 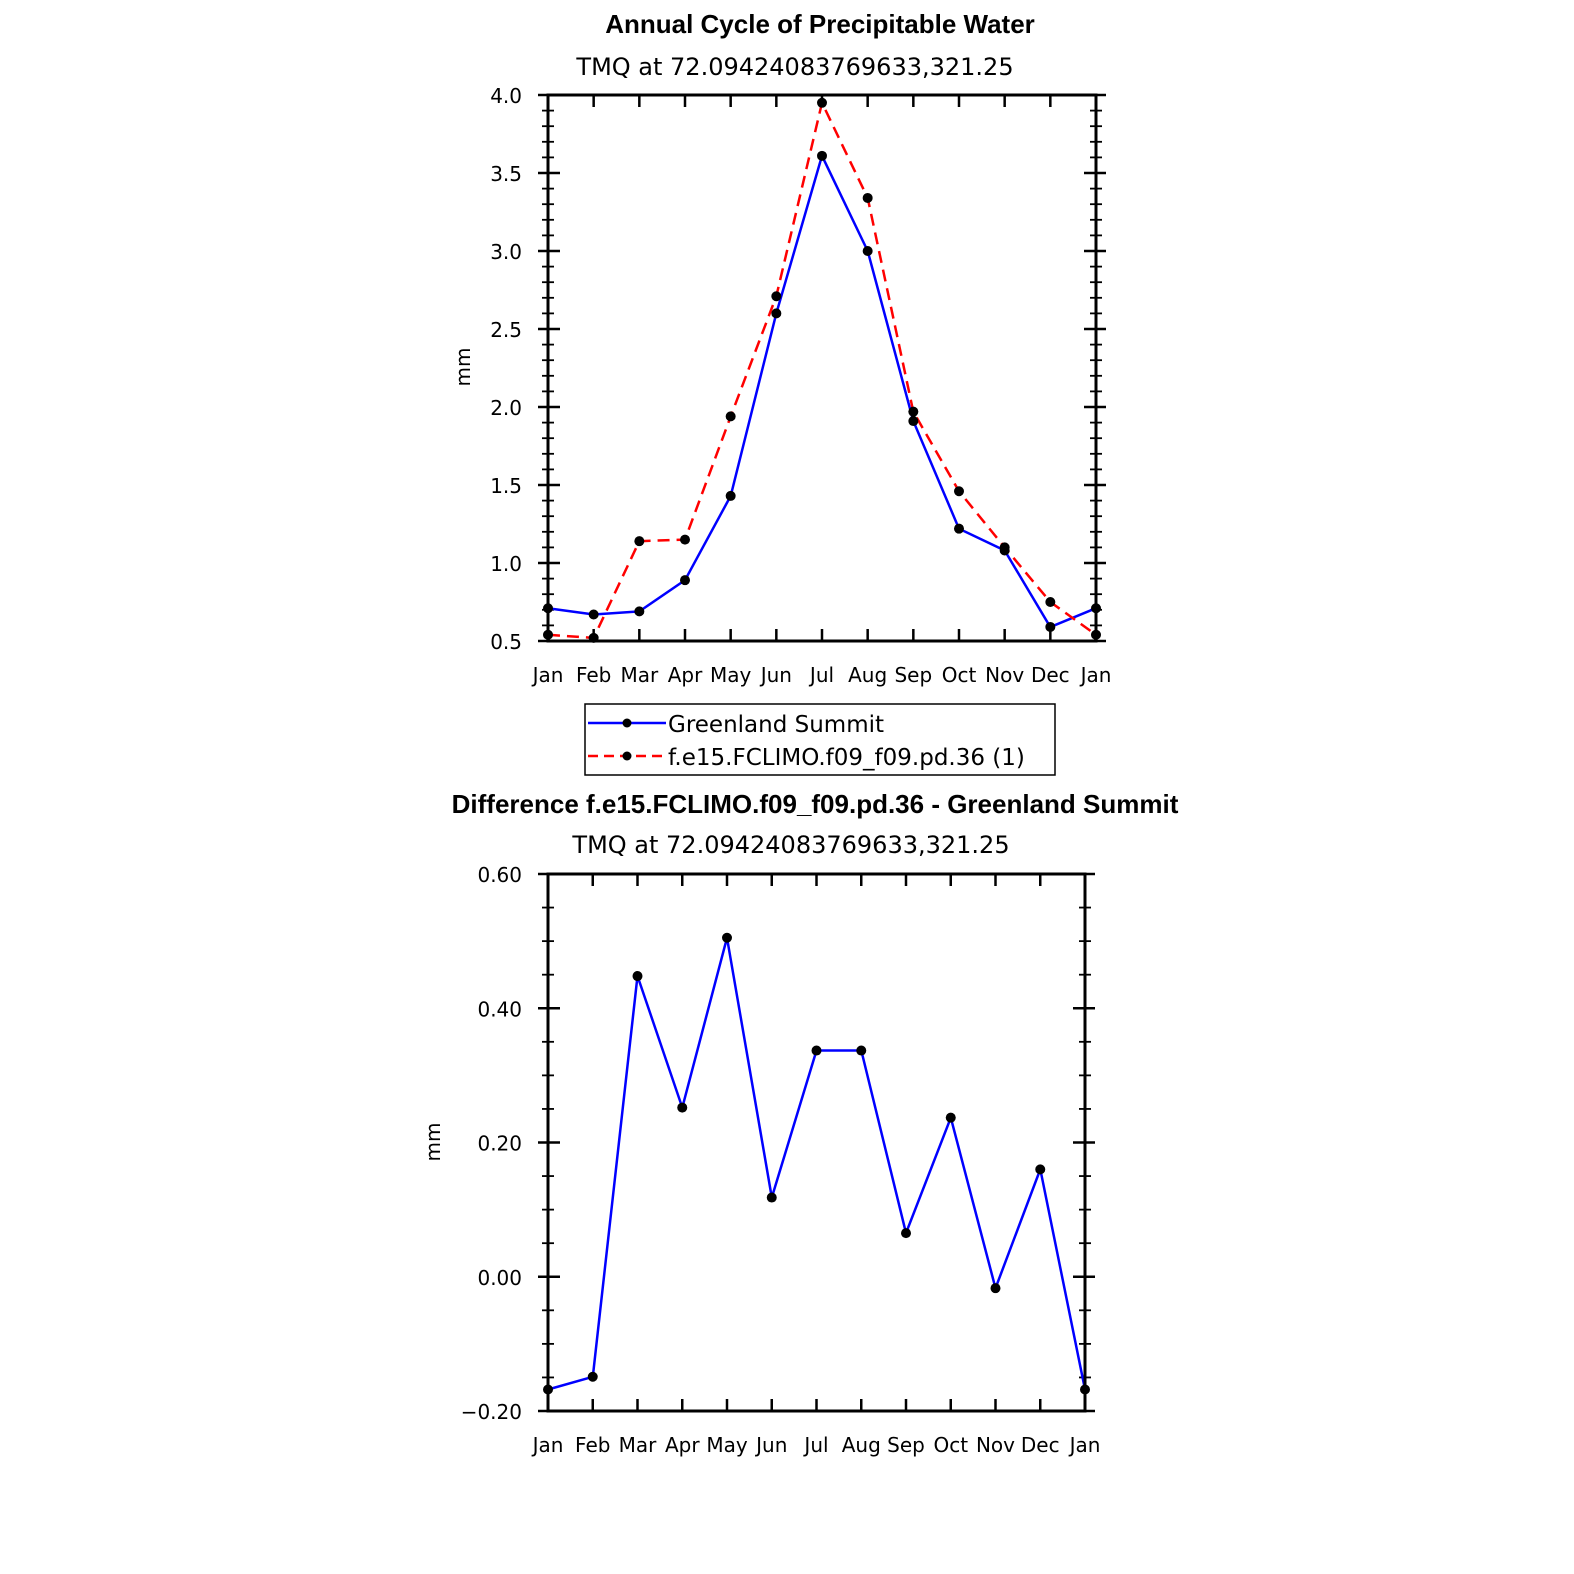 What do you see at coordinates (846, 758) in the screenshot?
I see `legend-label-model: f.e15.FCLIMO.f09_f09.pd.36 (1)` at bounding box center [846, 758].